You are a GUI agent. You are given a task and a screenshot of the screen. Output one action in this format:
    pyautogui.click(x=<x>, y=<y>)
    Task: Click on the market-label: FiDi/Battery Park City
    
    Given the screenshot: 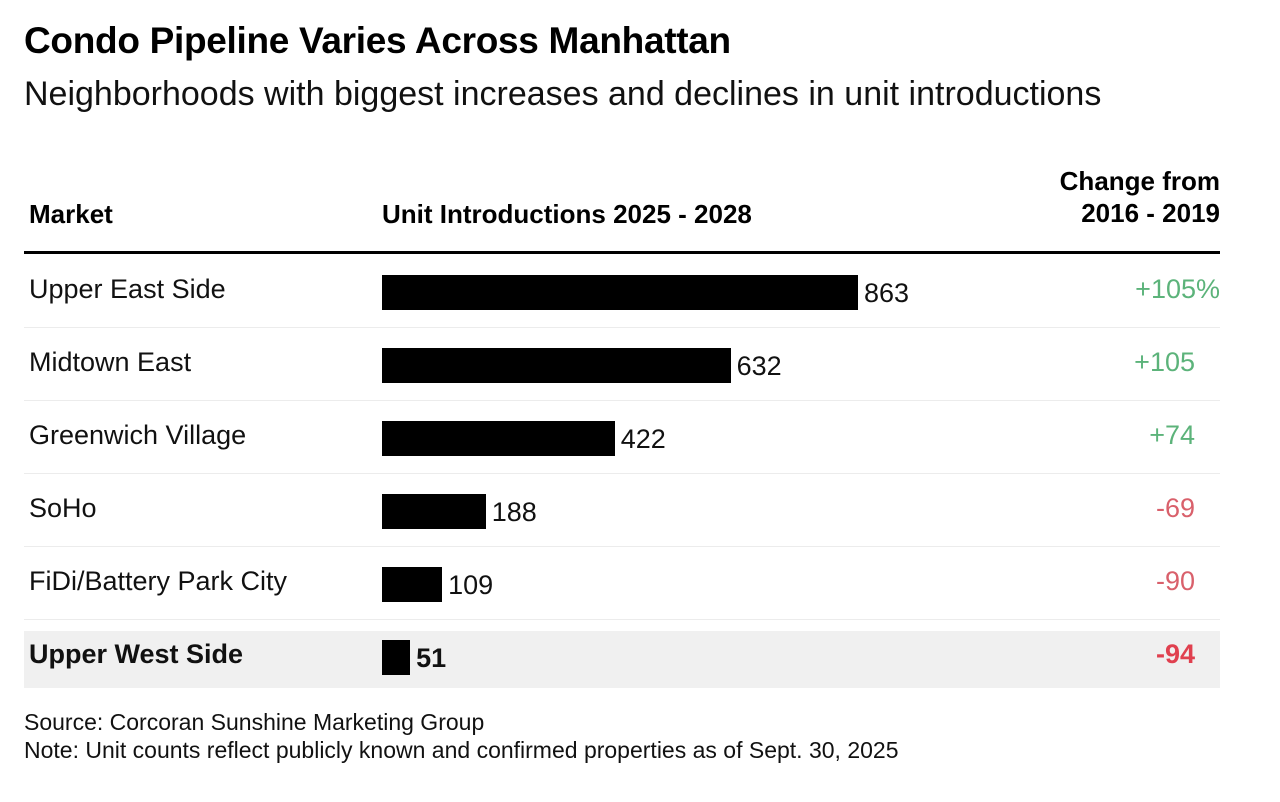 What is the action you would take?
    pyautogui.click(x=158, y=581)
    